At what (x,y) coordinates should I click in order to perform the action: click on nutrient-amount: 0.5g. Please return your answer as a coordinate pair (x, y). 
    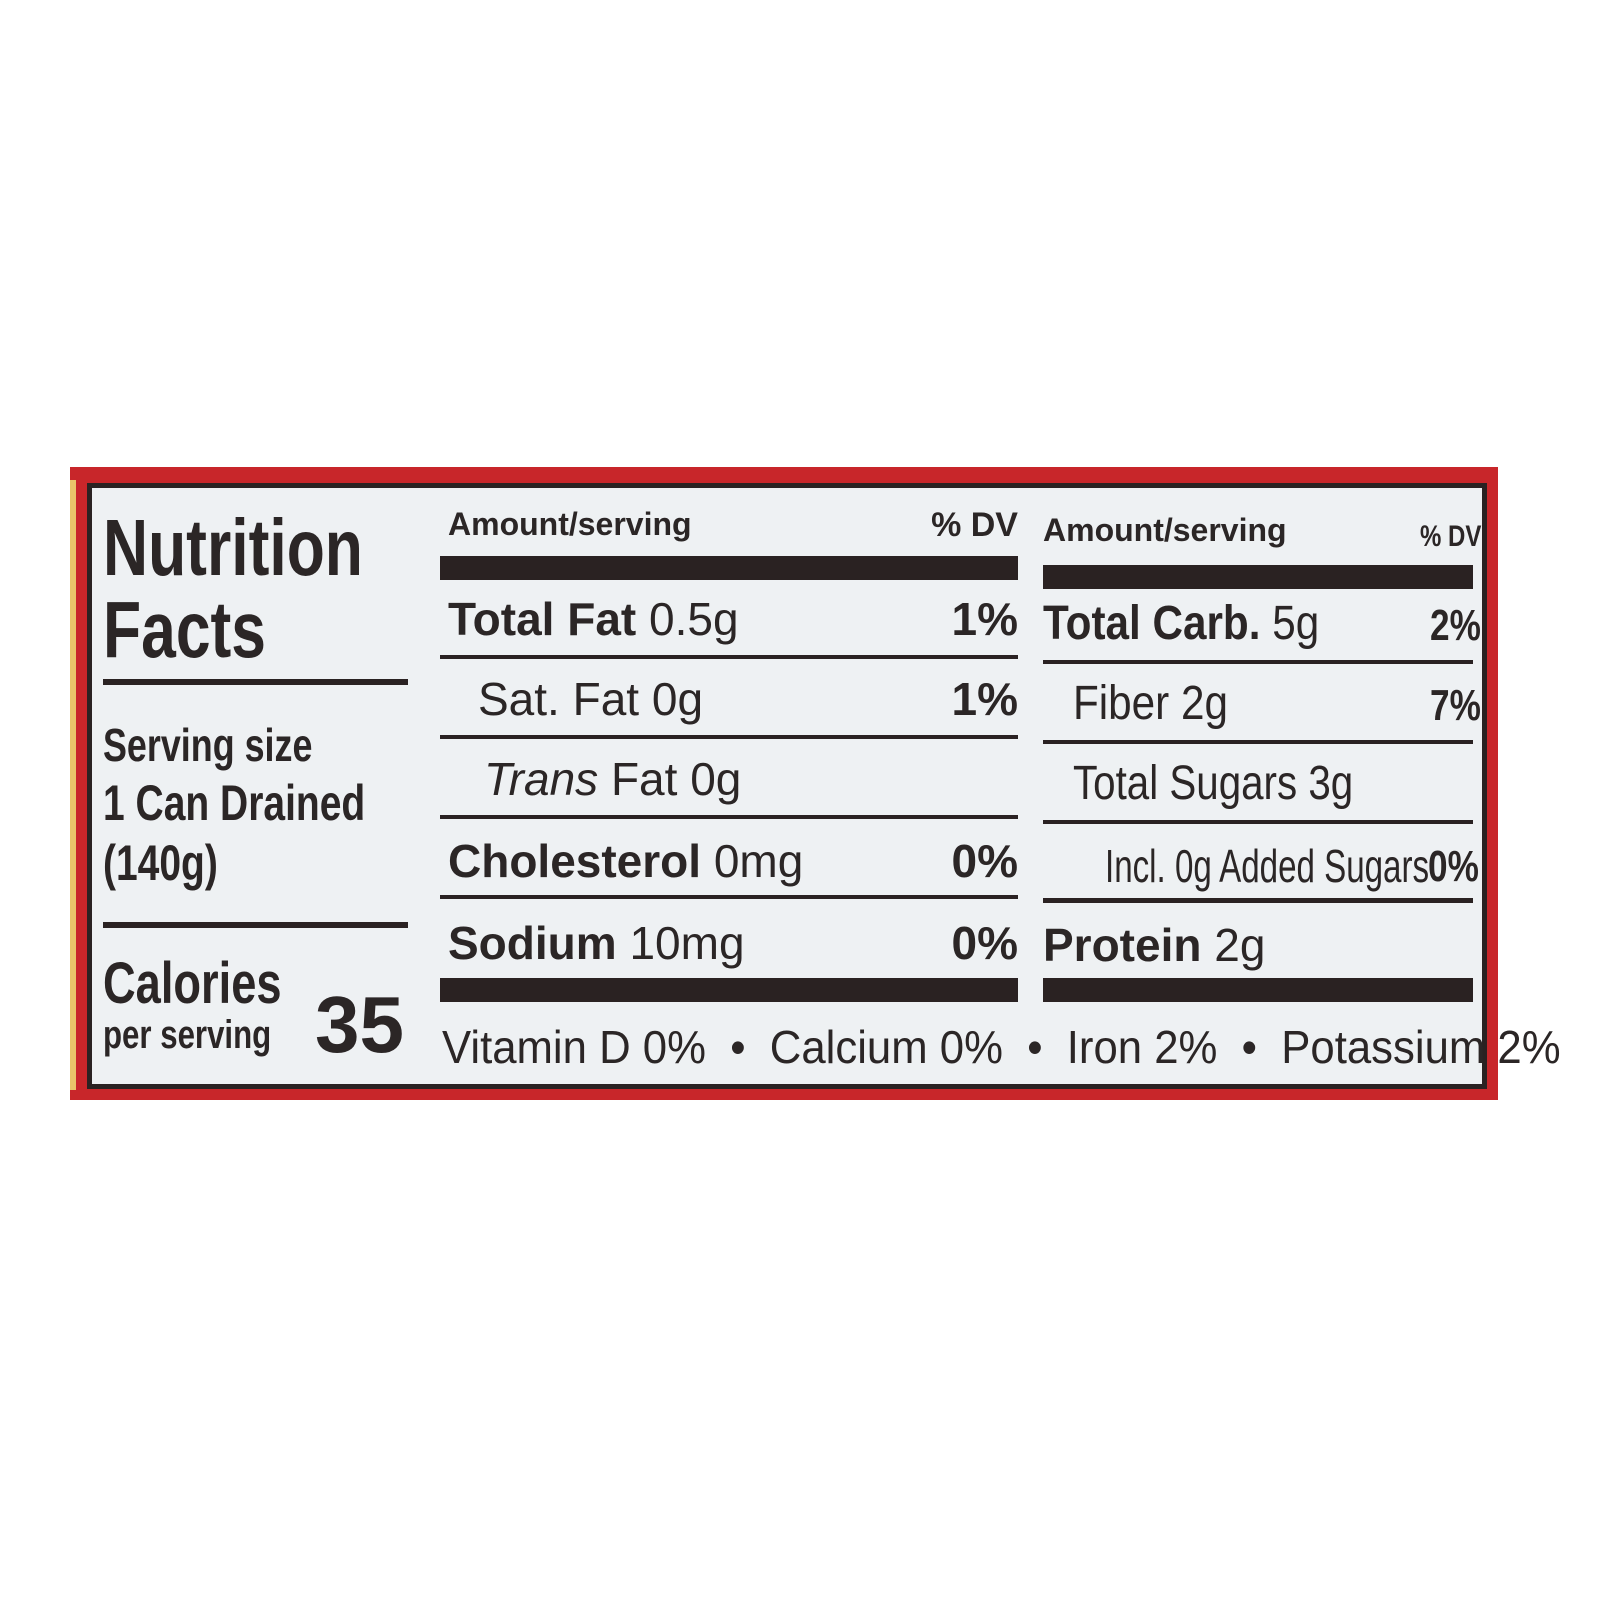
    Looking at the image, I should click on (694, 619).